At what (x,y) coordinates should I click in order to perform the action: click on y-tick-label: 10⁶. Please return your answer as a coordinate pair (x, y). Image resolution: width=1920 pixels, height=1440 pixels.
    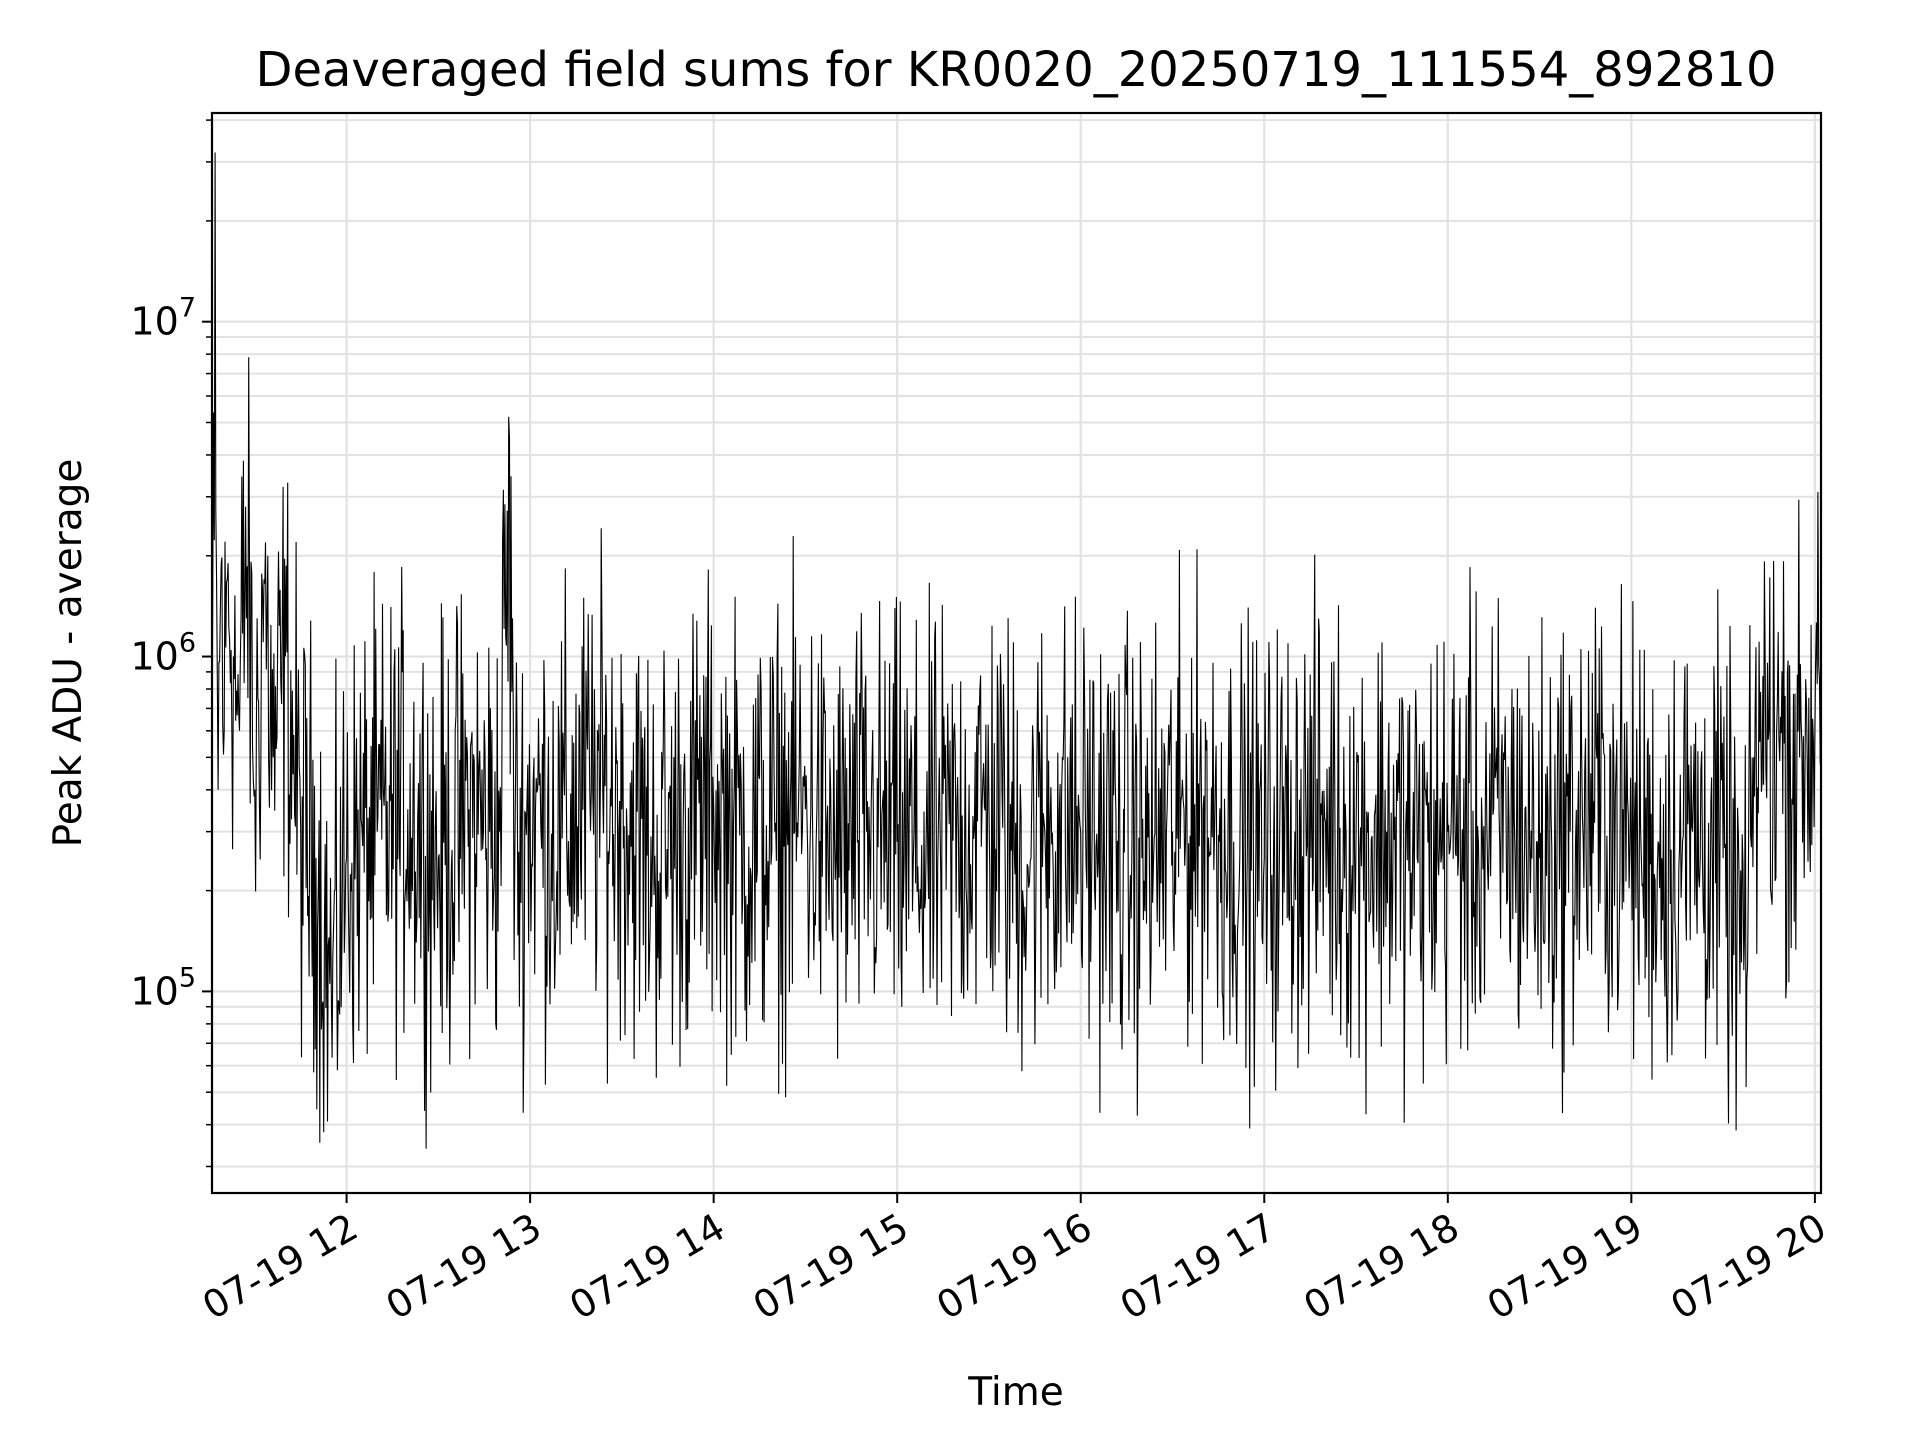
    Looking at the image, I should click on (163, 653).